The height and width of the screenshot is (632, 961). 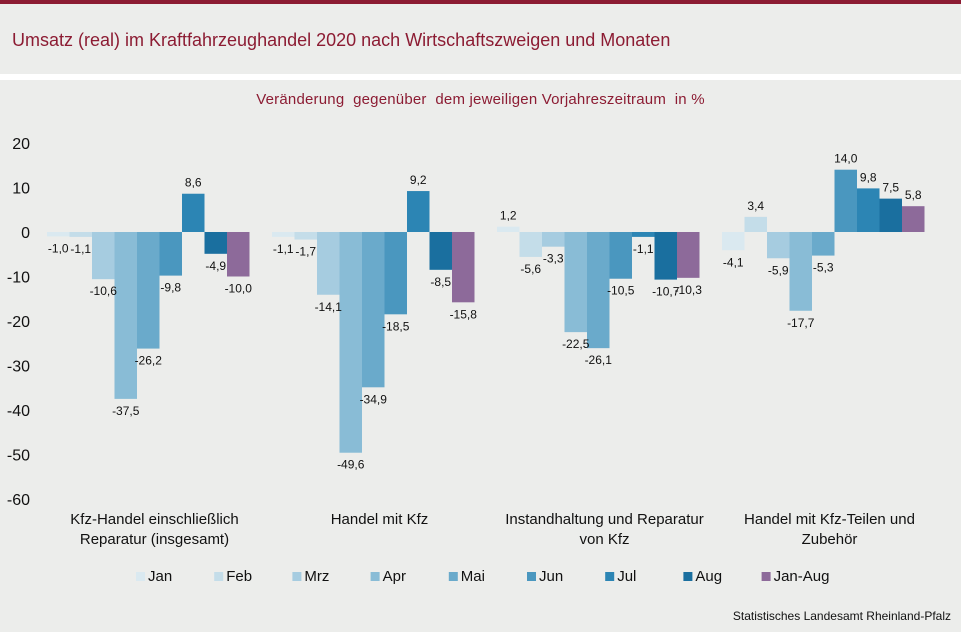 I want to click on data-label: 9,2, so click(x=418, y=180).